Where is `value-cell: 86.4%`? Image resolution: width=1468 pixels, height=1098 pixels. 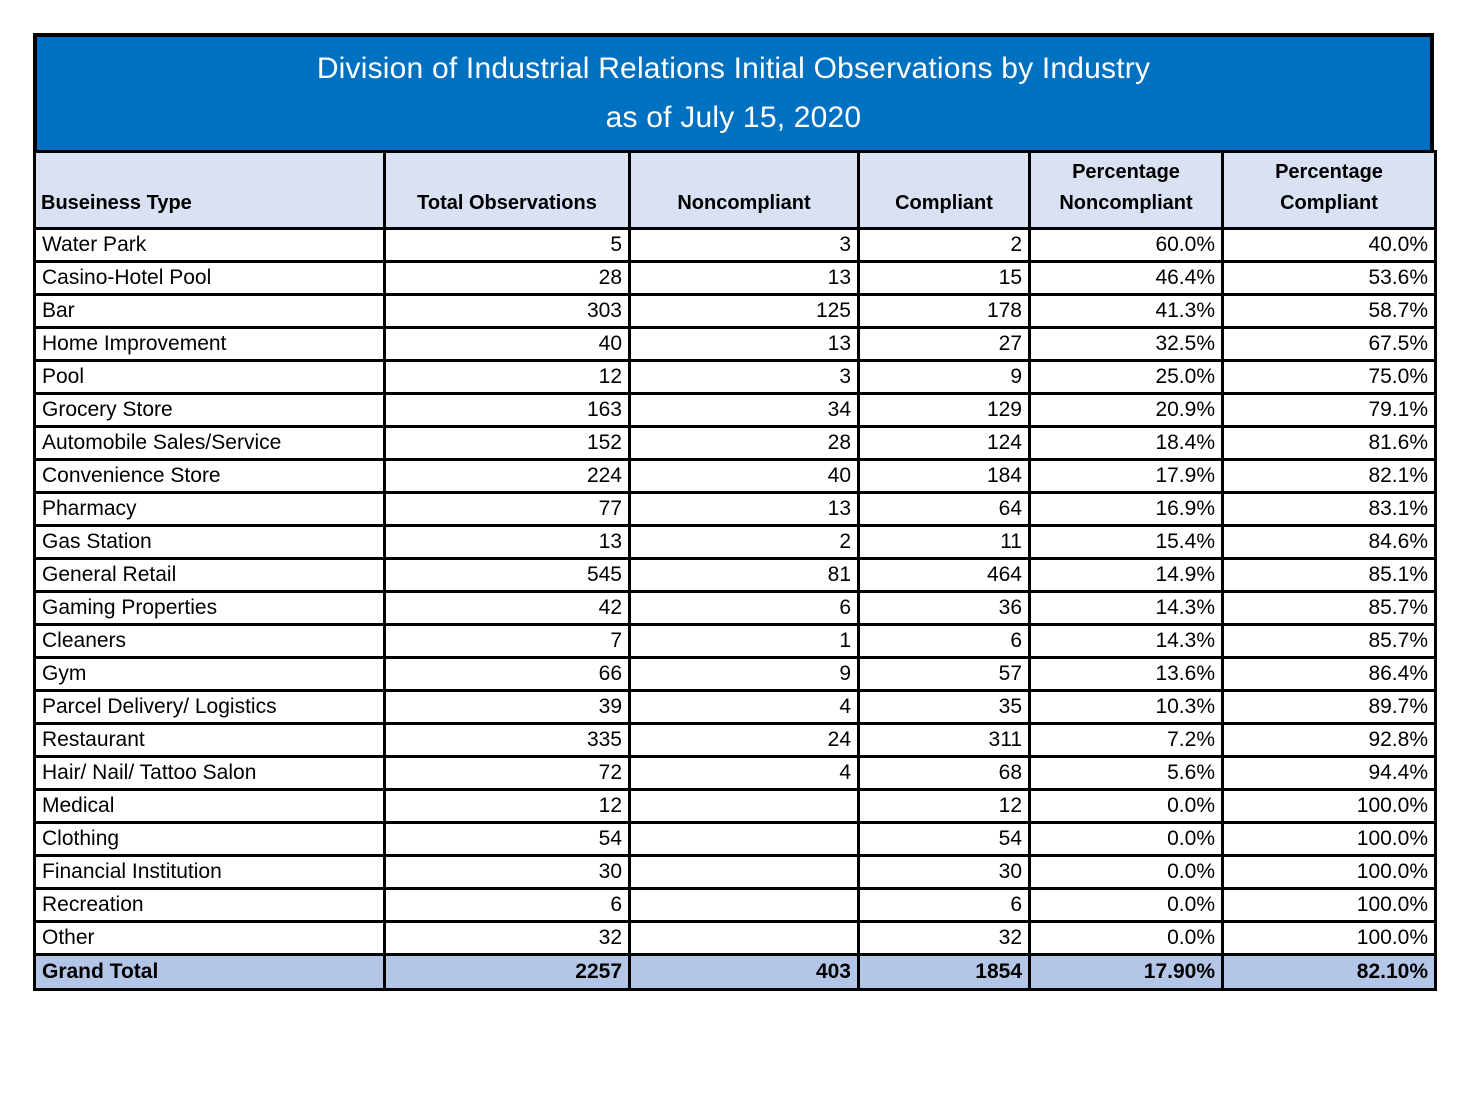 value-cell: 86.4% is located at coordinates (1329, 674).